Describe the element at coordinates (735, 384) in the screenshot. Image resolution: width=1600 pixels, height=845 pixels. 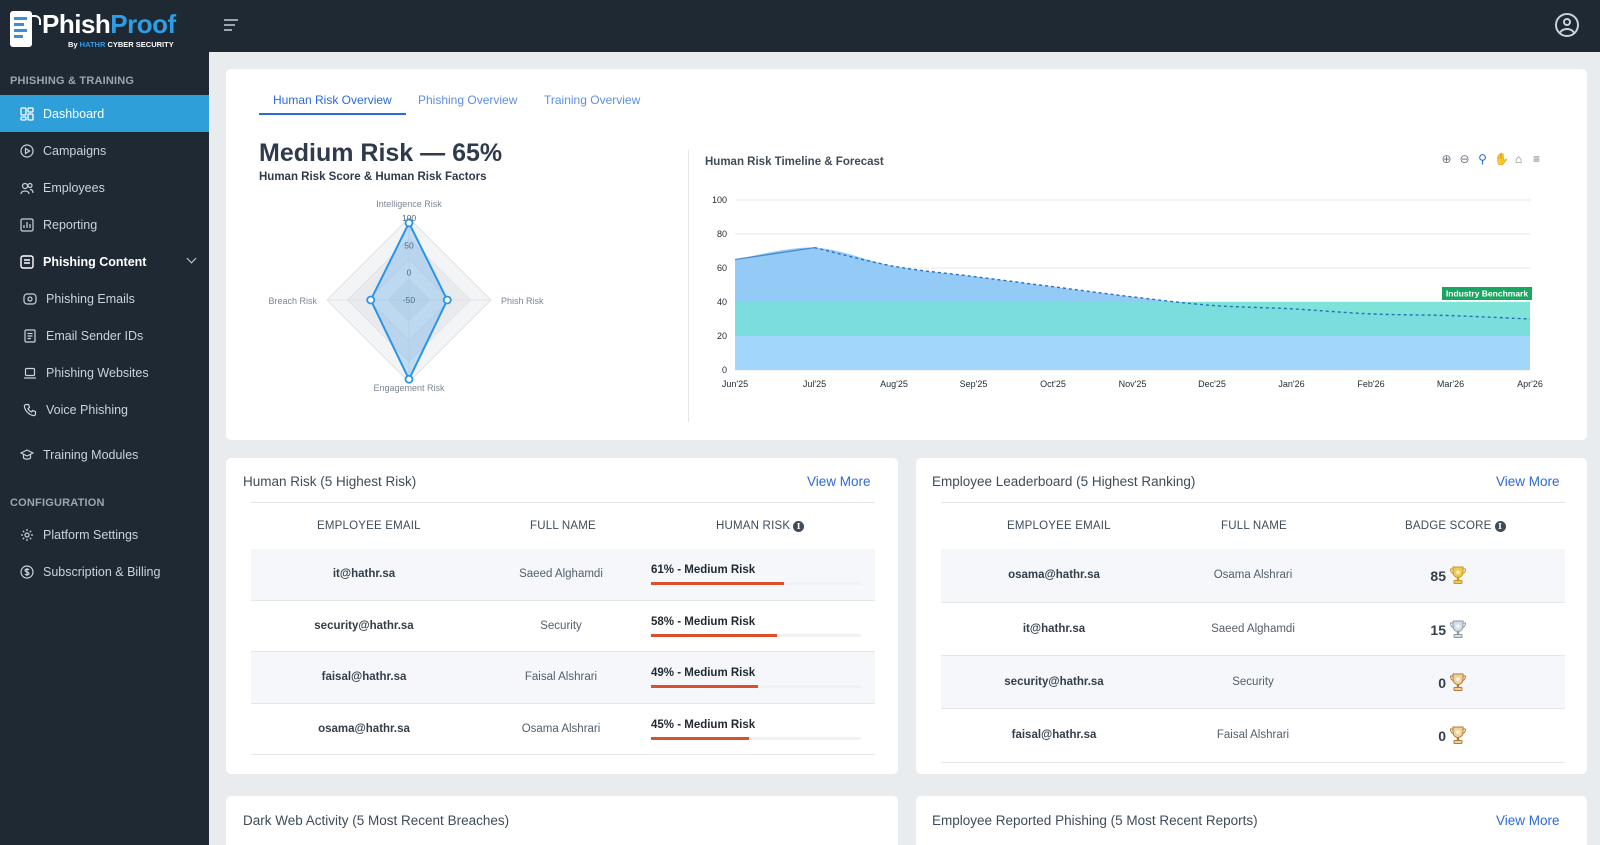
I see `x-tick-label: Jun'25` at that location.